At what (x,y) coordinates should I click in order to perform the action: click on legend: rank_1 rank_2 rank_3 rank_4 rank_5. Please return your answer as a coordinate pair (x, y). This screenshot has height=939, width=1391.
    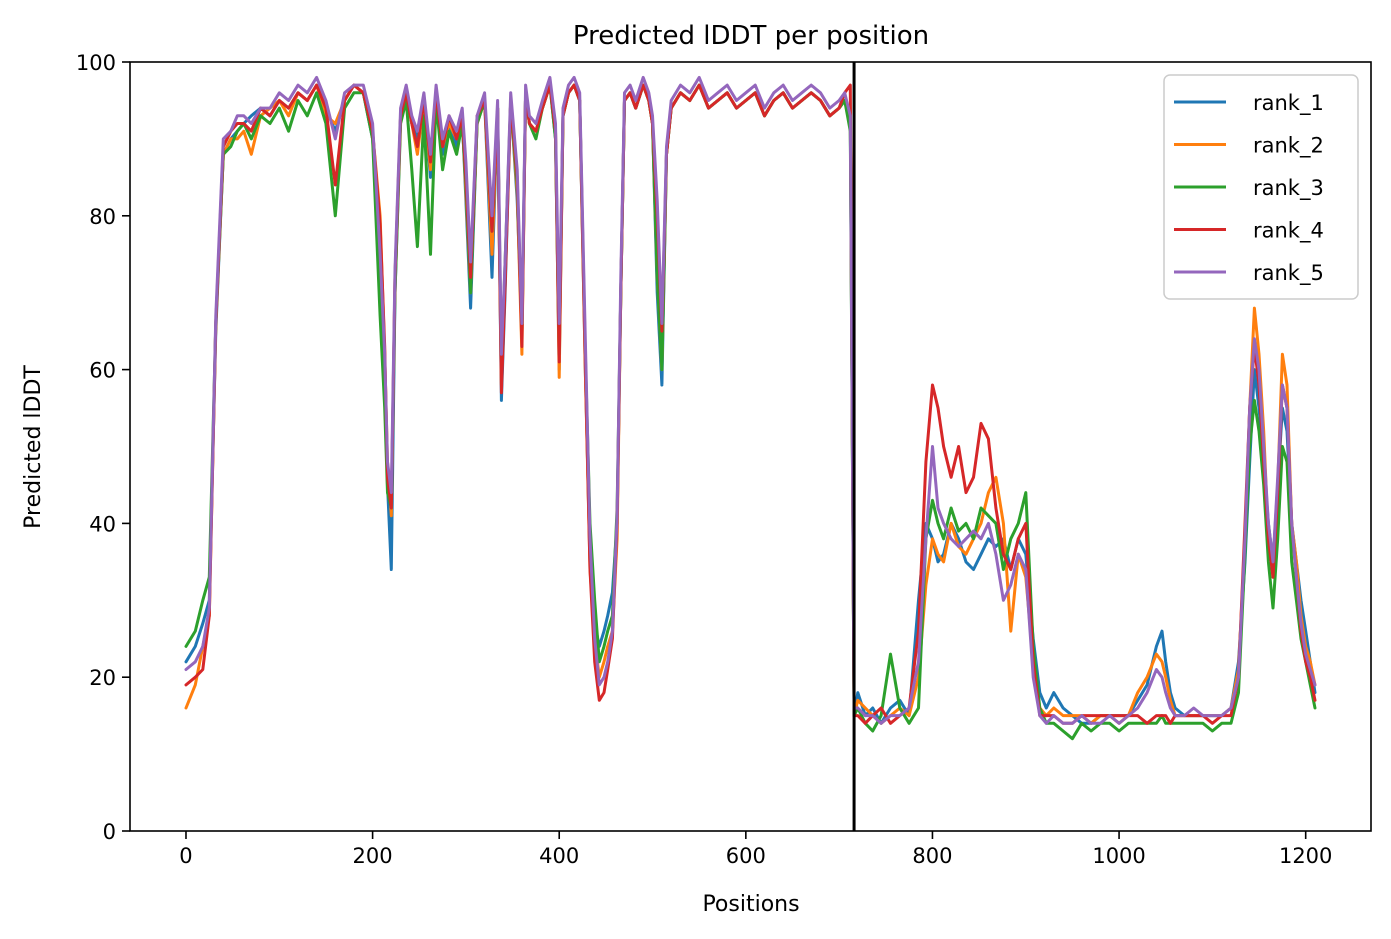
    Looking at the image, I should click on (1261, 187).